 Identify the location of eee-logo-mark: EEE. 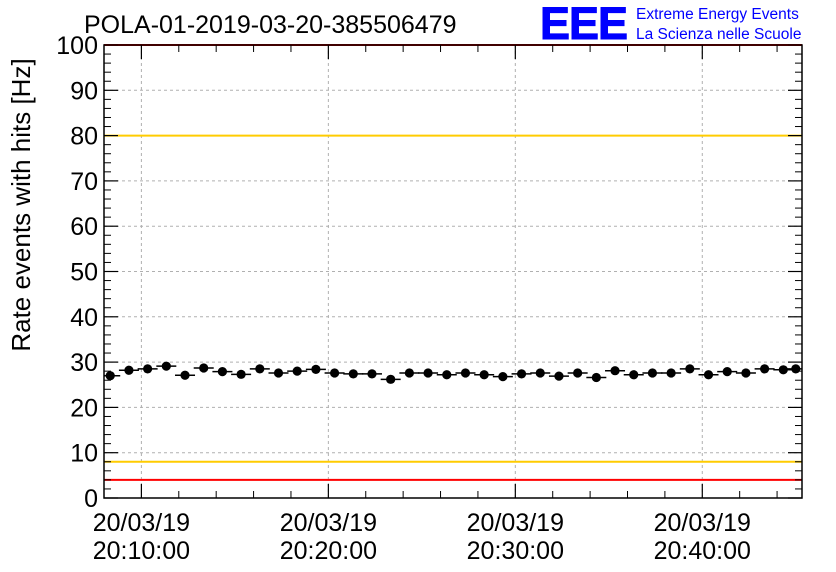
(583, 24).